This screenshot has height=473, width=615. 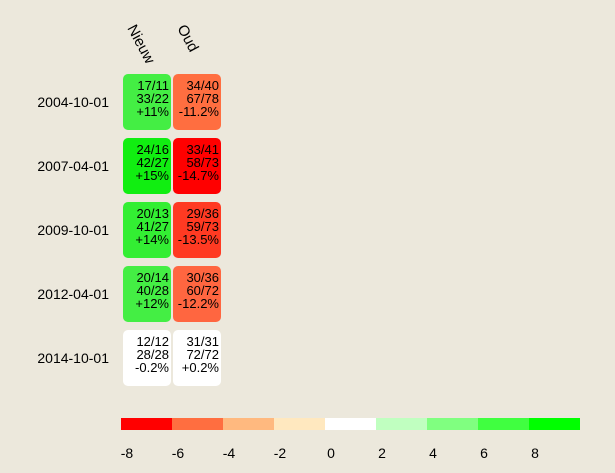 I want to click on cell-value-text: 40/28, so click(x=152, y=290).